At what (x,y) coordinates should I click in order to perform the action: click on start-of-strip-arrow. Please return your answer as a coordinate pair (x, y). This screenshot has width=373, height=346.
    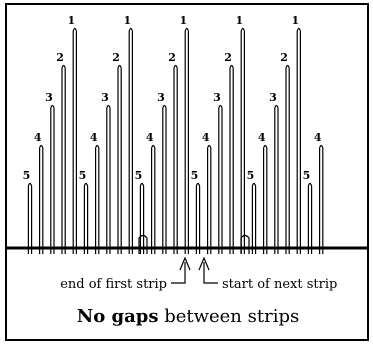
    Looking at the image, I should click on (208, 270).